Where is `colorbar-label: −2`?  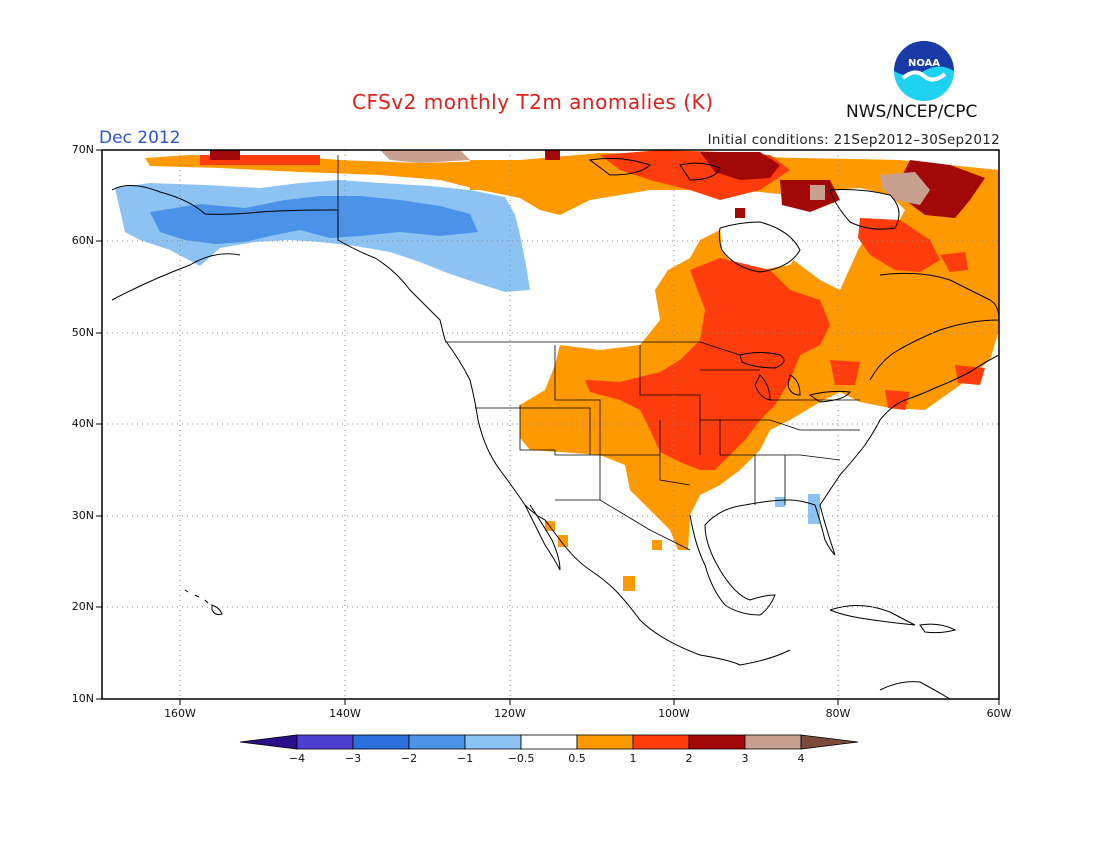 colorbar-label: −2 is located at coordinates (409, 758).